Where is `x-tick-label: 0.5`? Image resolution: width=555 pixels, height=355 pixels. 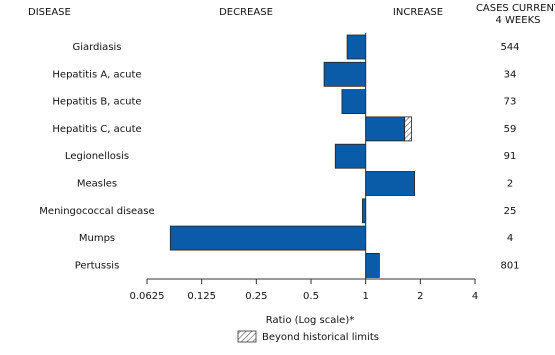 x-tick-label: 0.5 is located at coordinates (311, 296).